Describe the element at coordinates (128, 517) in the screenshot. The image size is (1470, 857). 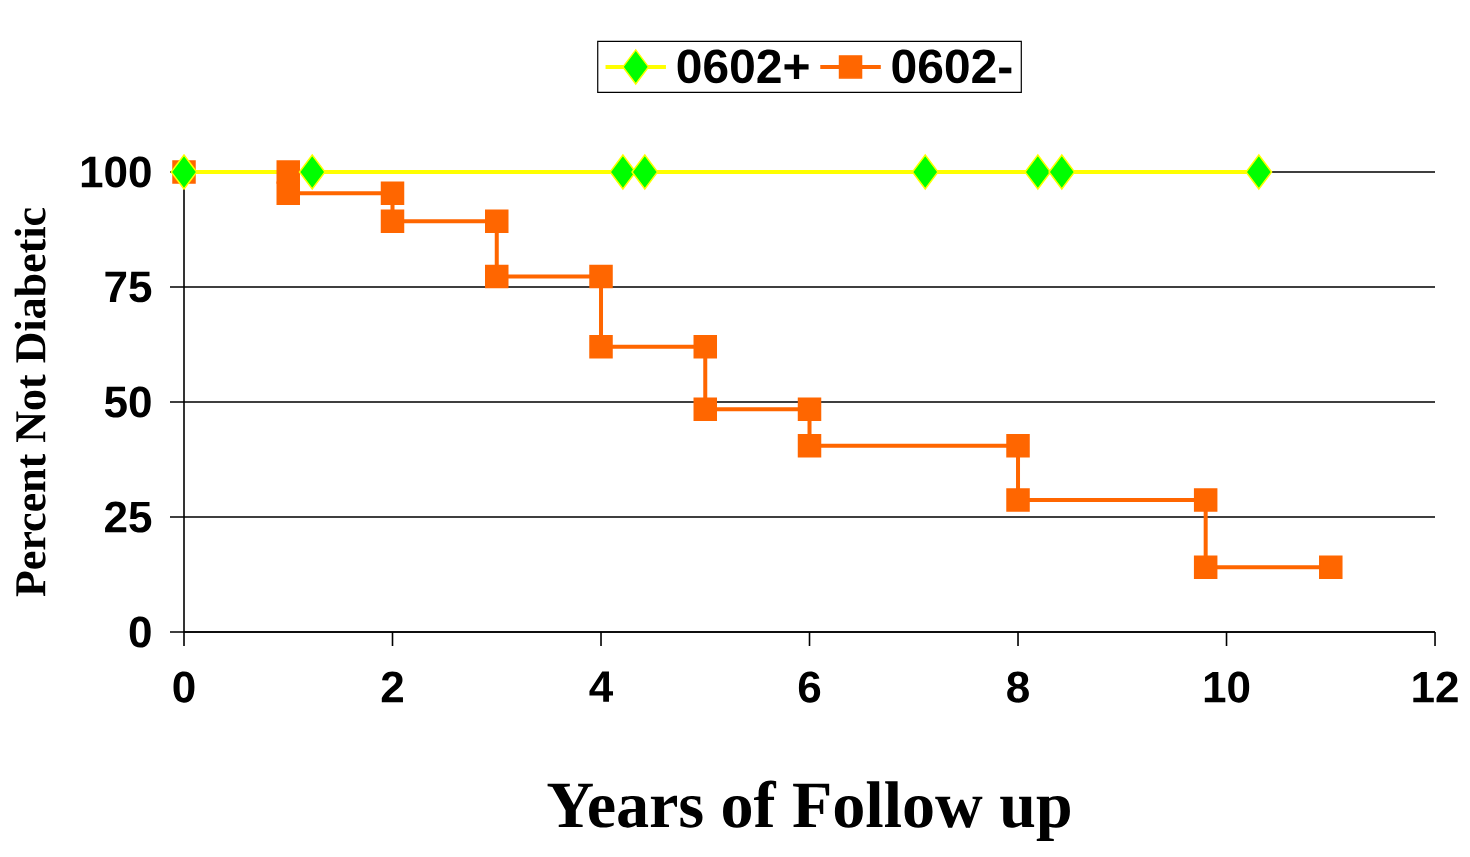
I see `y-tick-label: 25` at that location.